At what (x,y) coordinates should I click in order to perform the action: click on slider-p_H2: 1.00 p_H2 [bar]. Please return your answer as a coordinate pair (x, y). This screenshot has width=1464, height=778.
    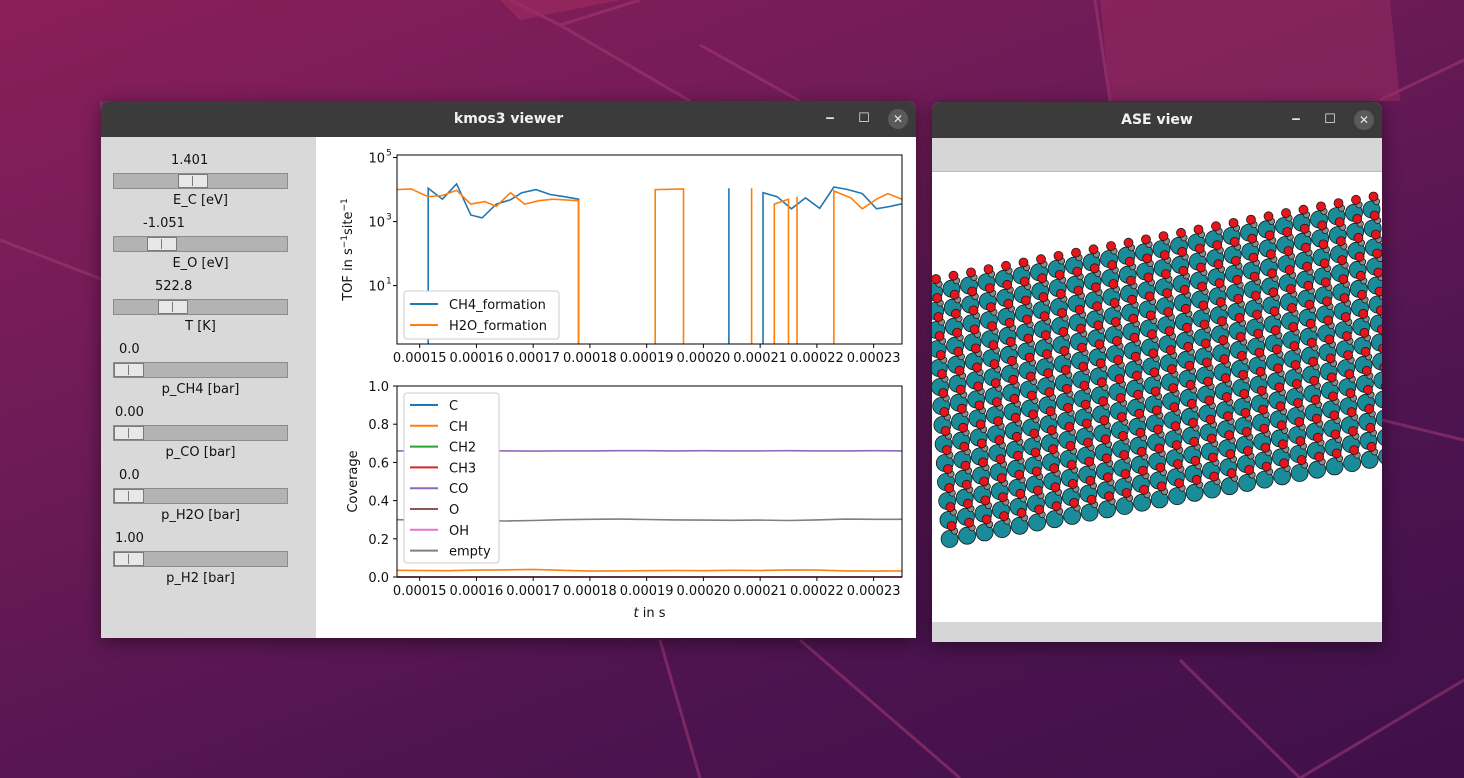
    Looking at the image, I should click on (200, 561).